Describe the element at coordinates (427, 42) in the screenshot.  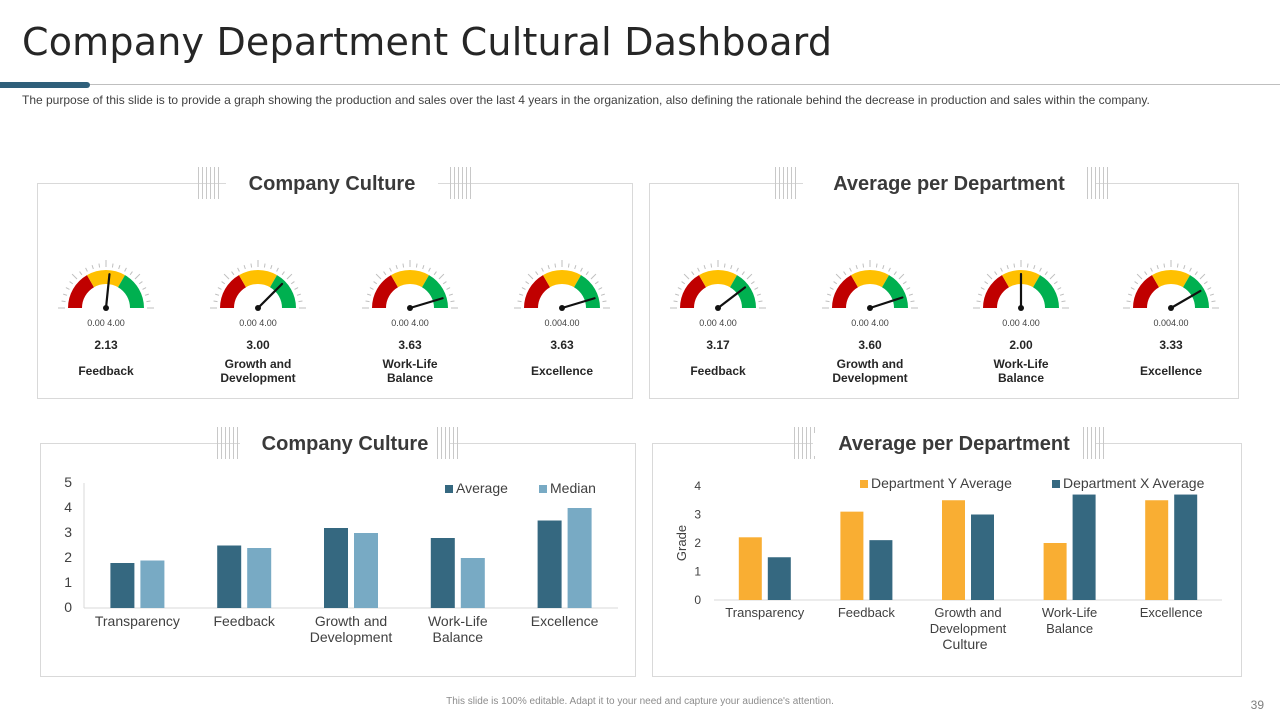
I see `page-title: Company Department Cultural Dashboard` at that location.